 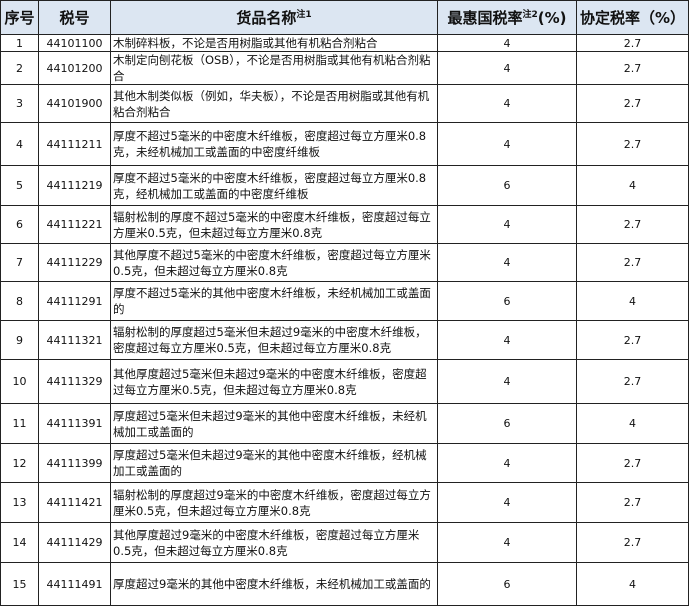 What do you see at coordinates (19, 68) in the screenshot?
I see `cell-seq: 2` at bounding box center [19, 68].